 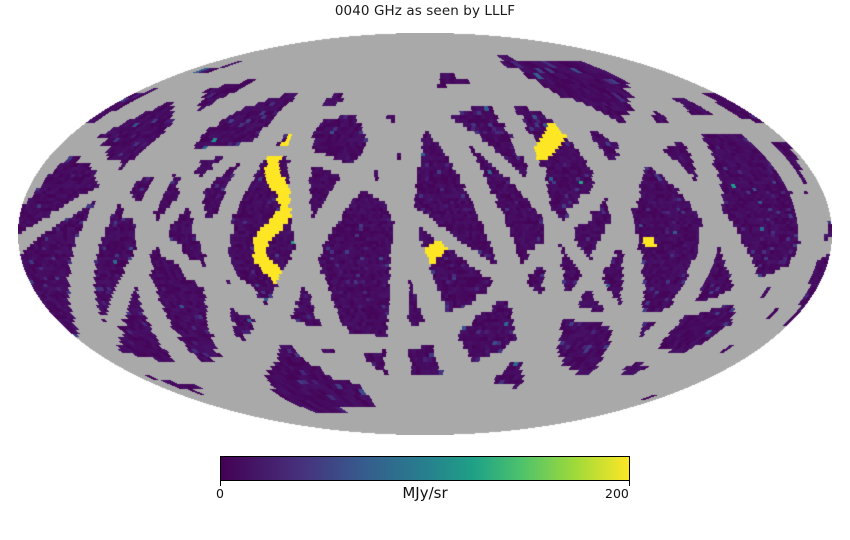 What do you see at coordinates (629, 483) in the screenshot?
I see `colorbar-tick-max` at bounding box center [629, 483].